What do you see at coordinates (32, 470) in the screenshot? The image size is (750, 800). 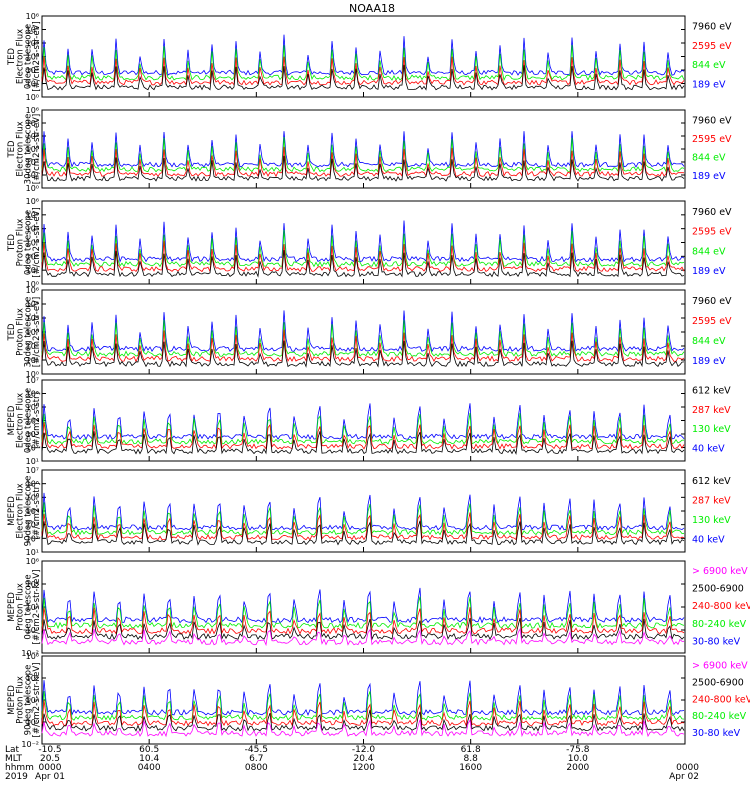 I see `y-tick-label: 10⁷` at bounding box center [32, 470].